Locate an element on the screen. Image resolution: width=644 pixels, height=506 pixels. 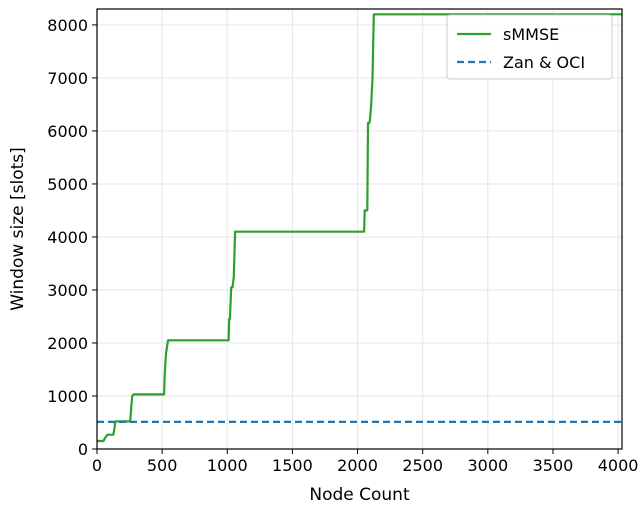
x-tick-label: 3500 is located at coordinates (553, 465).